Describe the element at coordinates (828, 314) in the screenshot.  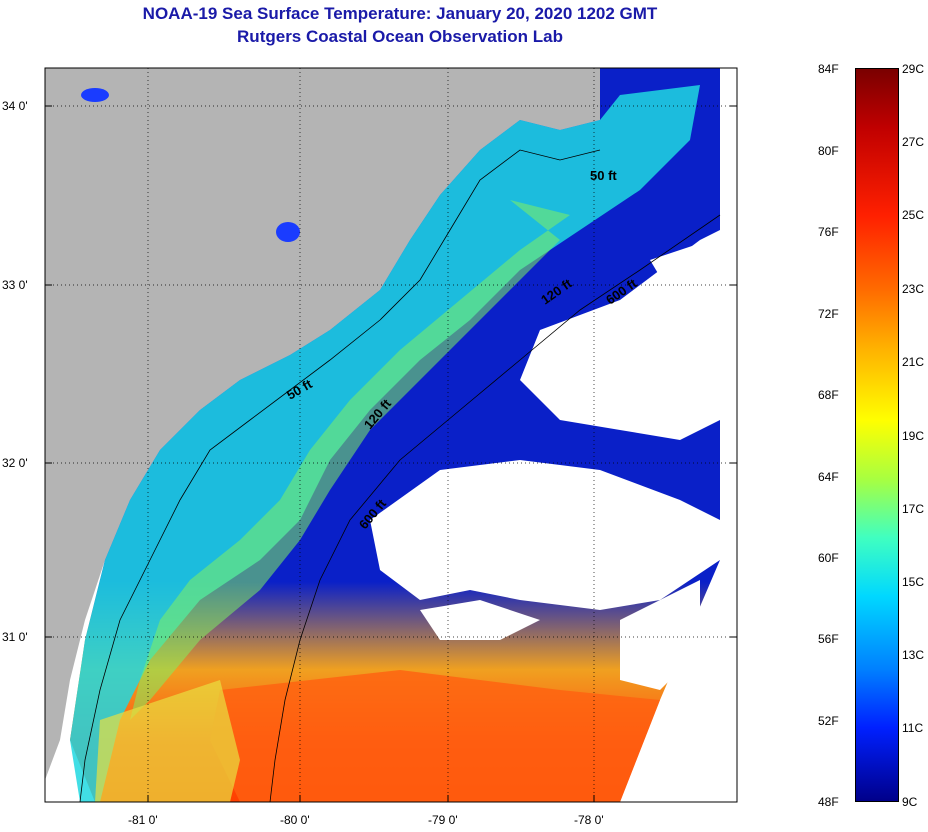
I see `colorbar-label-f: 72F` at that location.